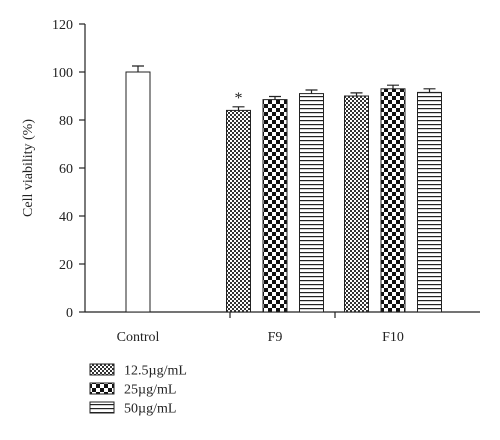 The height and width of the screenshot is (440, 500). I want to click on y-tick-label: 60, so click(66, 169).